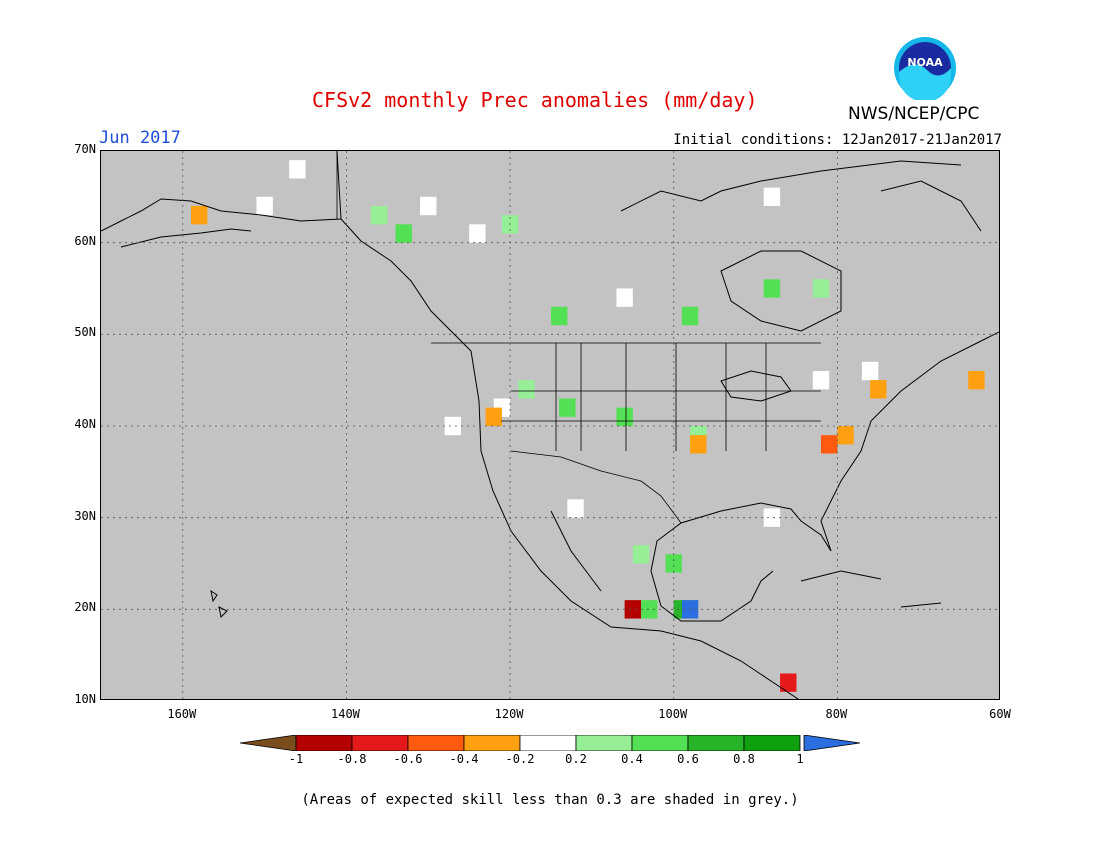 The height and width of the screenshot is (850, 1100). What do you see at coordinates (182, 714) in the screenshot?
I see `lon-tick-label: 160W` at bounding box center [182, 714].